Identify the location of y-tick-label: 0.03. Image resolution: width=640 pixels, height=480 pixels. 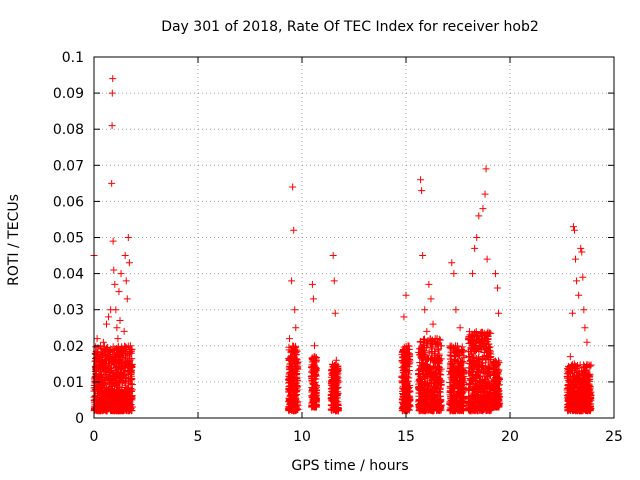
(68, 311).